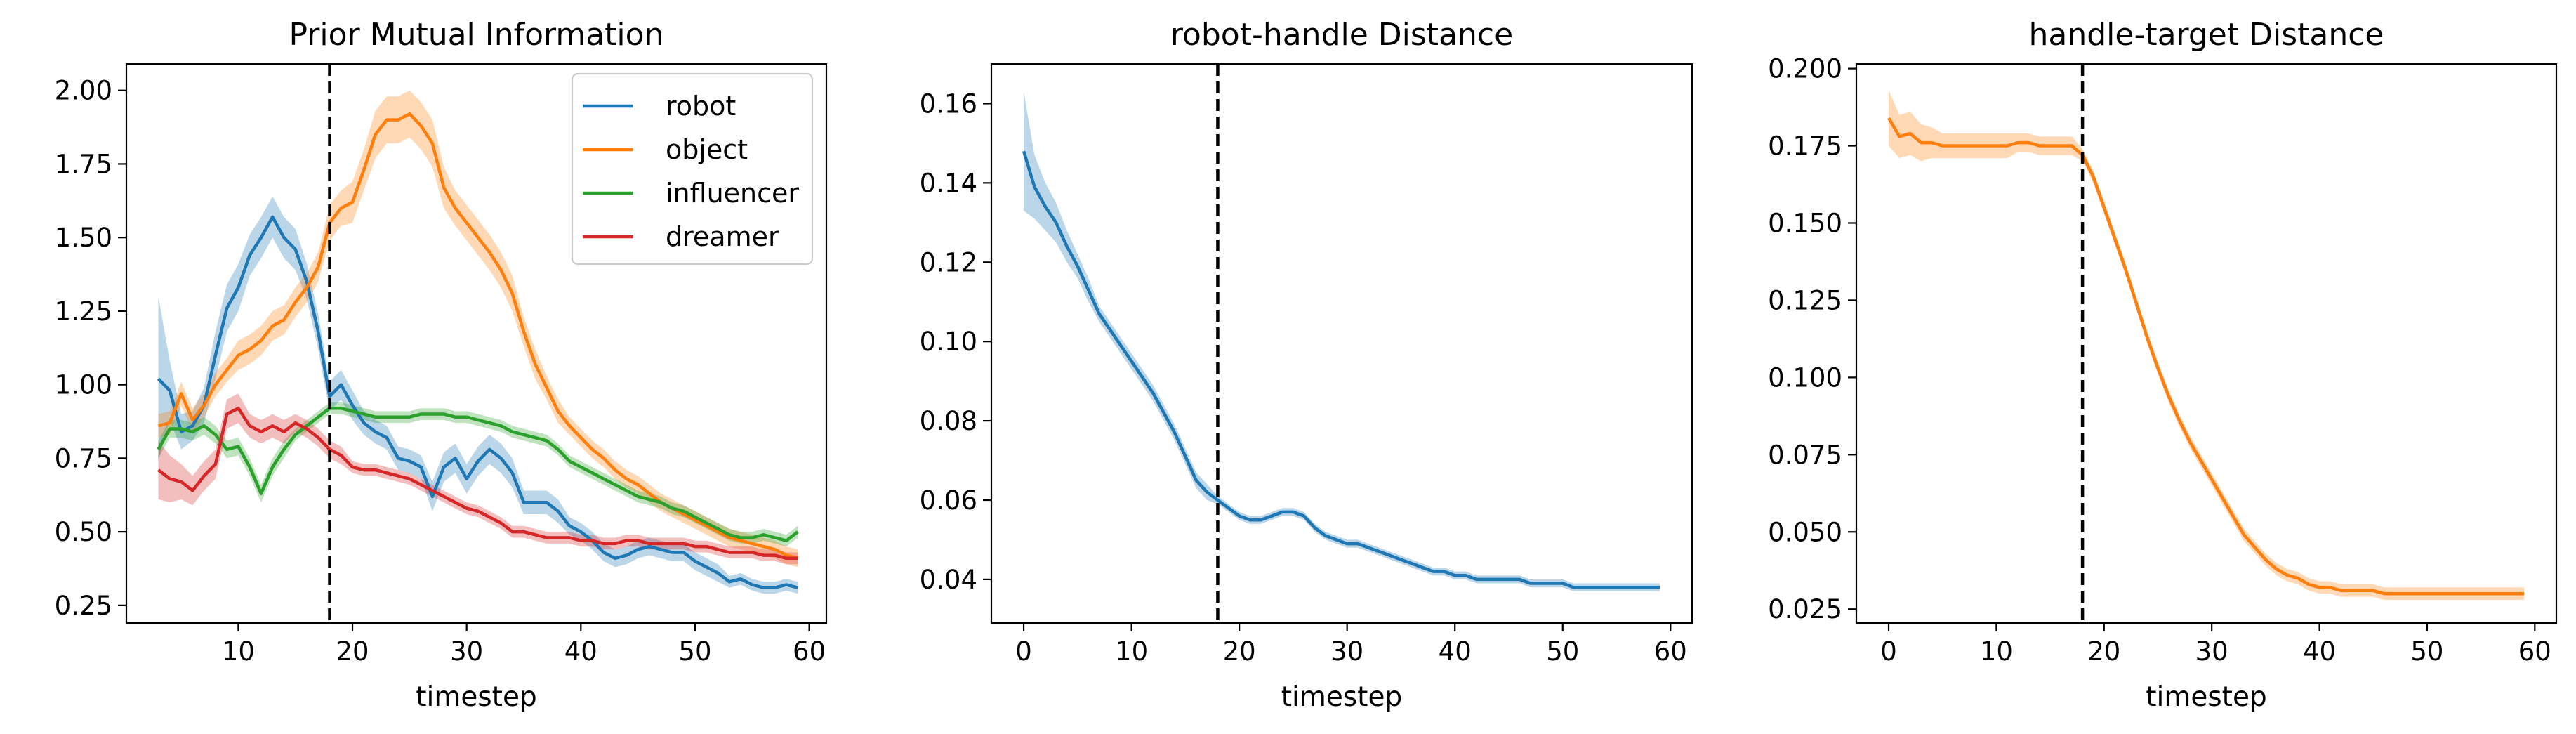  Describe the element at coordinates (1805, 69) in the screenshot. I see `y-tick-label: 0.200` at that location.